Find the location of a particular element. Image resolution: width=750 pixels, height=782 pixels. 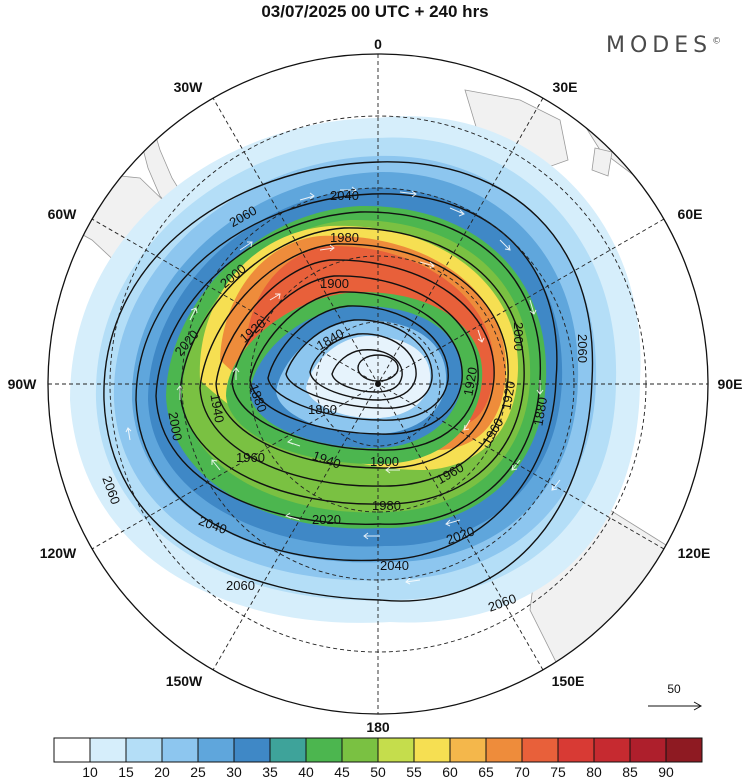

colorbar-tick-label: 55 is located at coordinates (414, 772).